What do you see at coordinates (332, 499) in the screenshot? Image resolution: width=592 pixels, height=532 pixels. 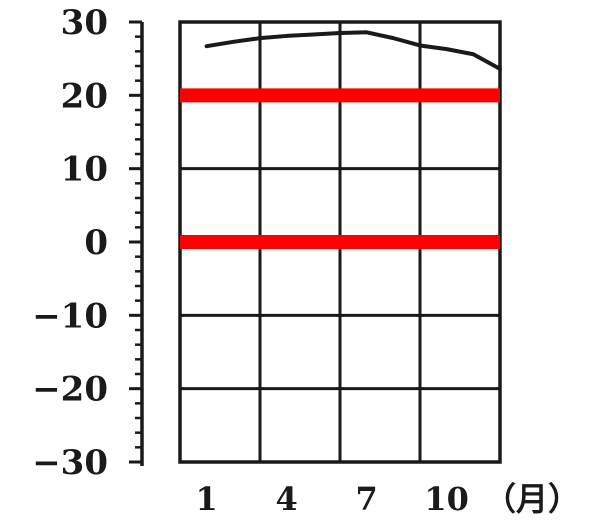 I see `x-axis: 1 4 7 10` at bounding box center [332, 499].